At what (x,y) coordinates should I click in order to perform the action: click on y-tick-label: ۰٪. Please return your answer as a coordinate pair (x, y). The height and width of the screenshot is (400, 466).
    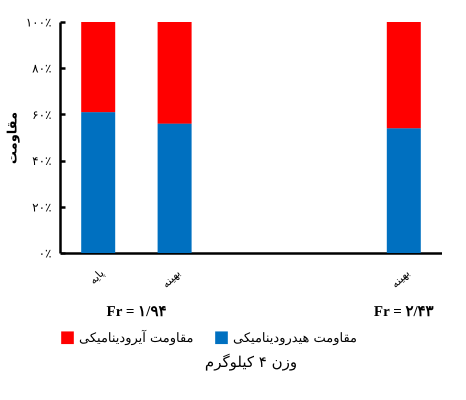
    Looking at the image, I should click on (45, 253).